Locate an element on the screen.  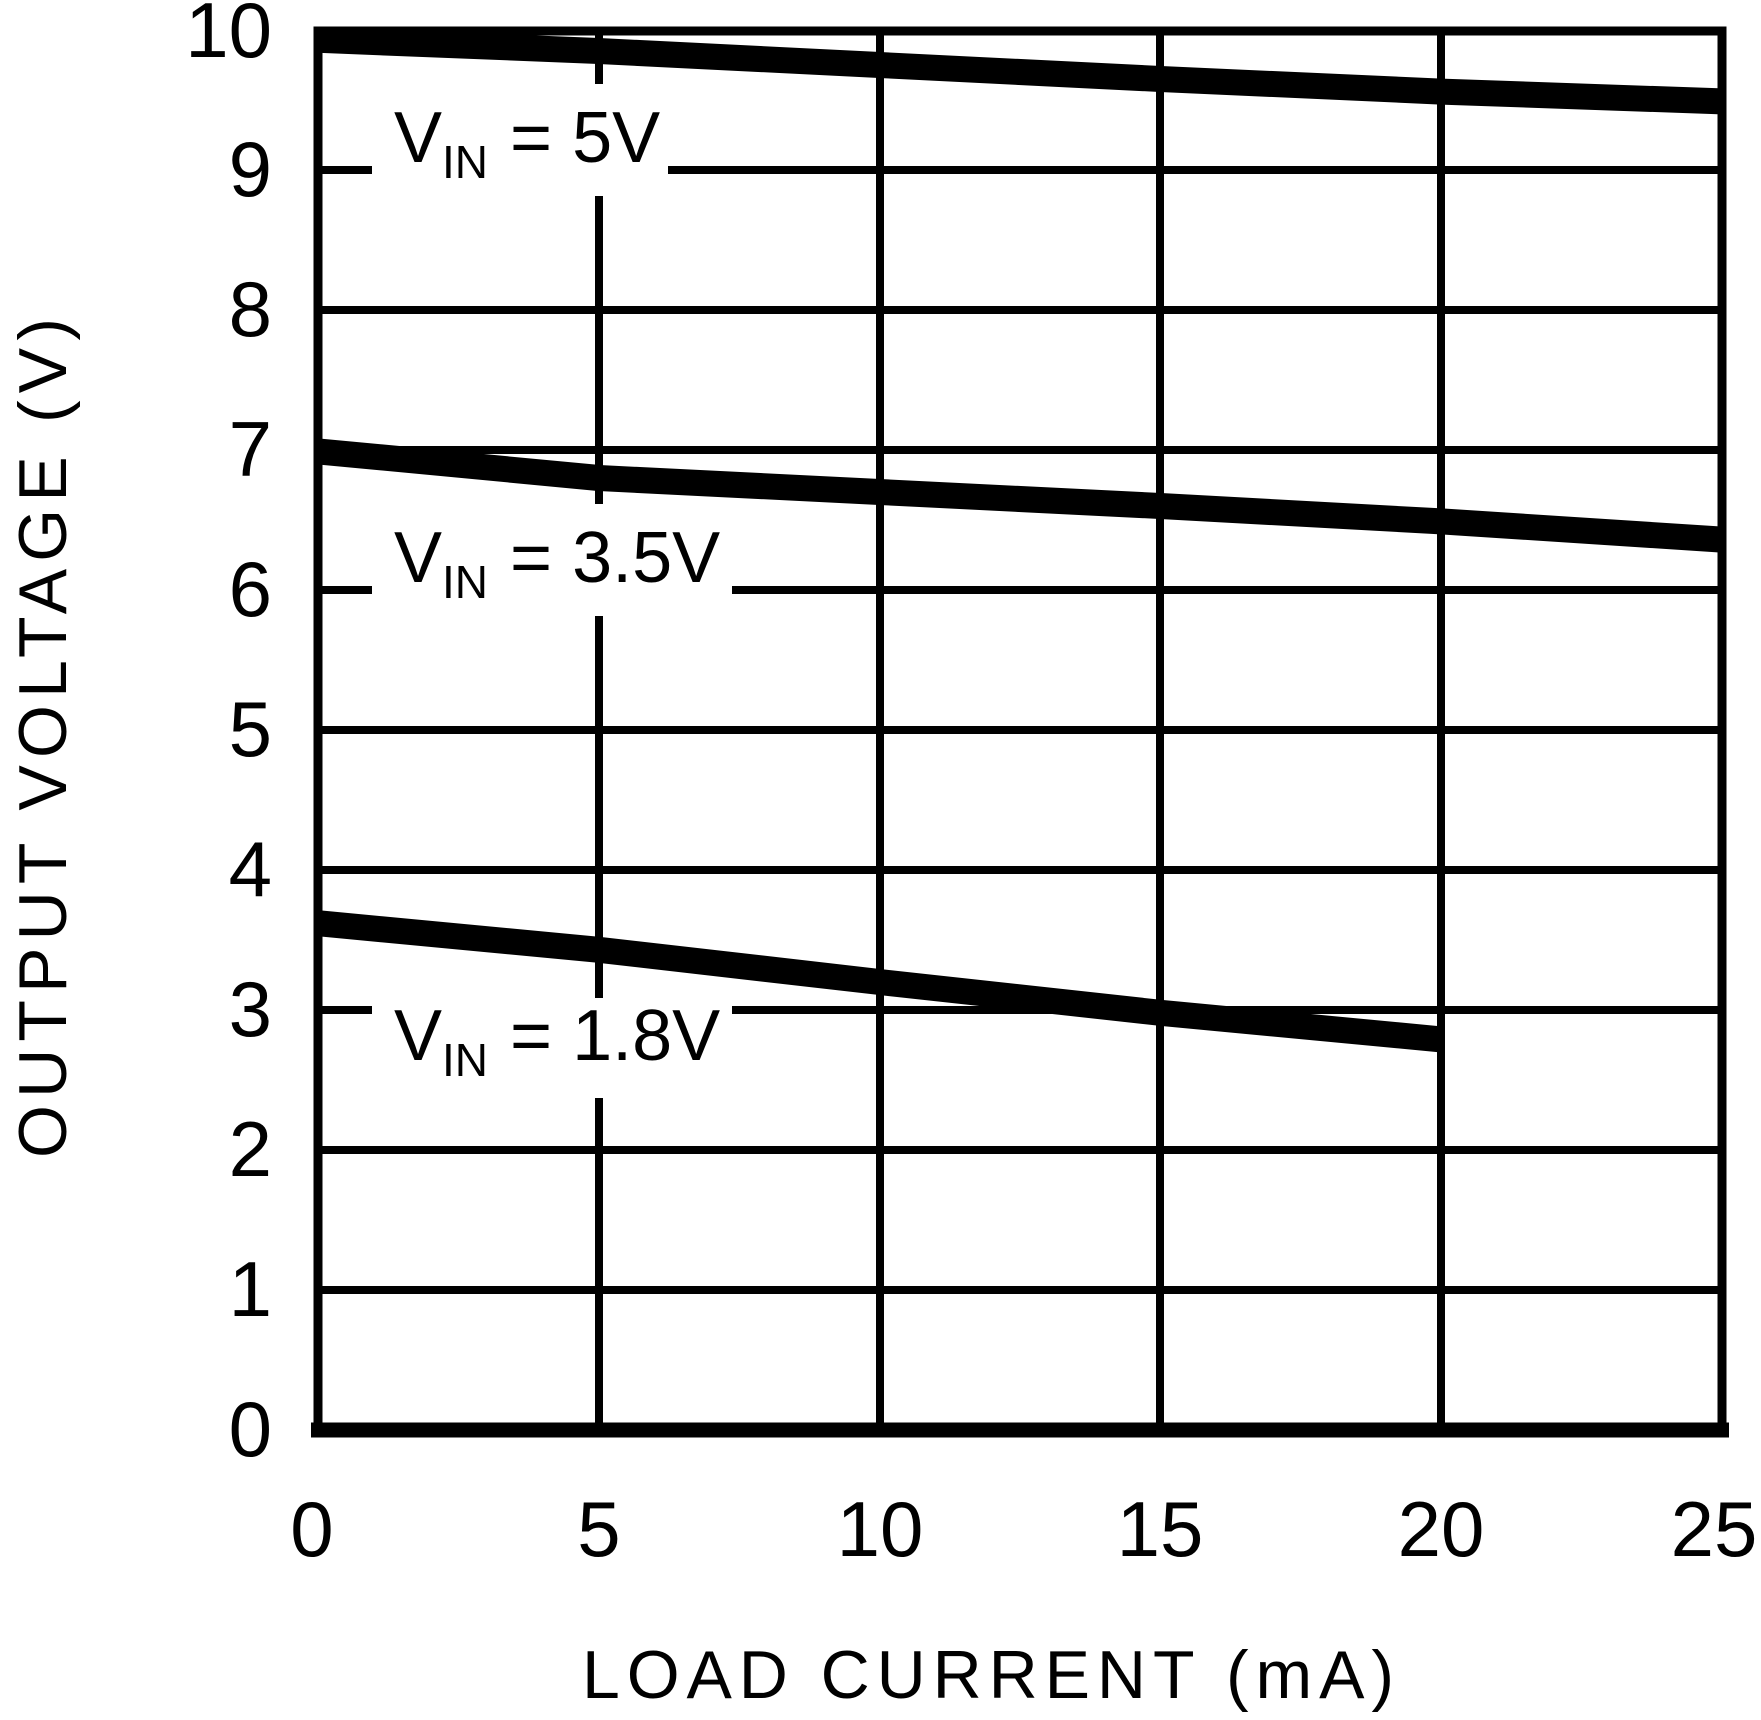
x-tick-25: 25 is located at coordinates (1714, 1529).